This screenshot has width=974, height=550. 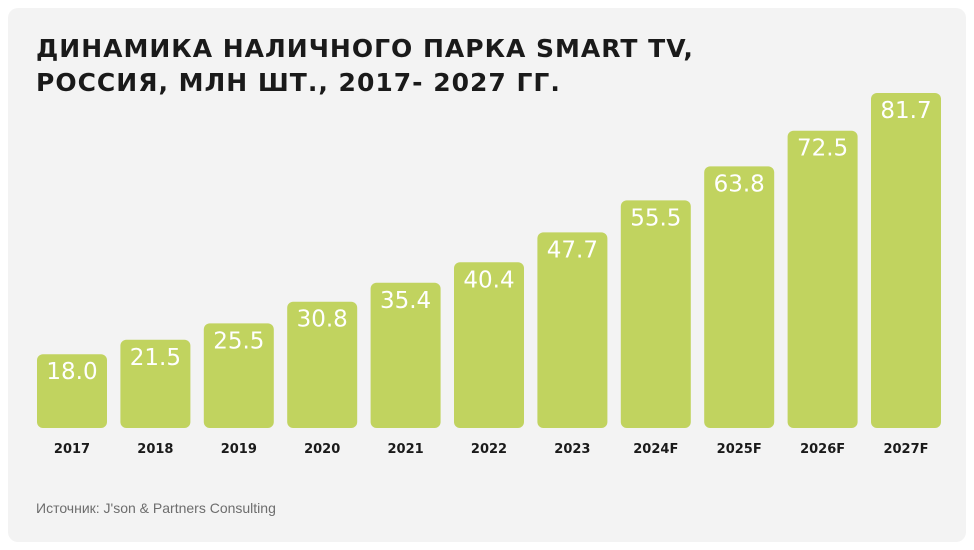 I want to click on bar-2019, so click(x=238, y=375).